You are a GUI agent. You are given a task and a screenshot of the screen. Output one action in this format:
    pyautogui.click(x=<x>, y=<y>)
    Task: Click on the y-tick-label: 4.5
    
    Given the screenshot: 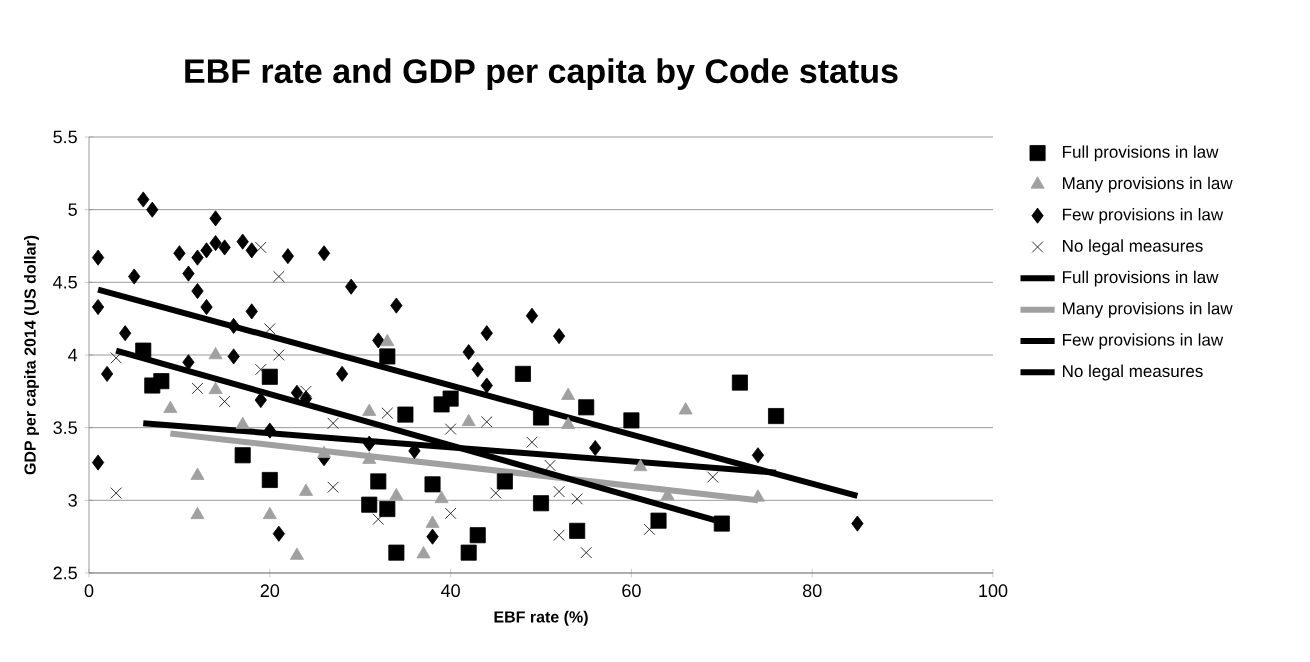 What is the action you would take?
    pyautogui.click(x=65, y=282)
    